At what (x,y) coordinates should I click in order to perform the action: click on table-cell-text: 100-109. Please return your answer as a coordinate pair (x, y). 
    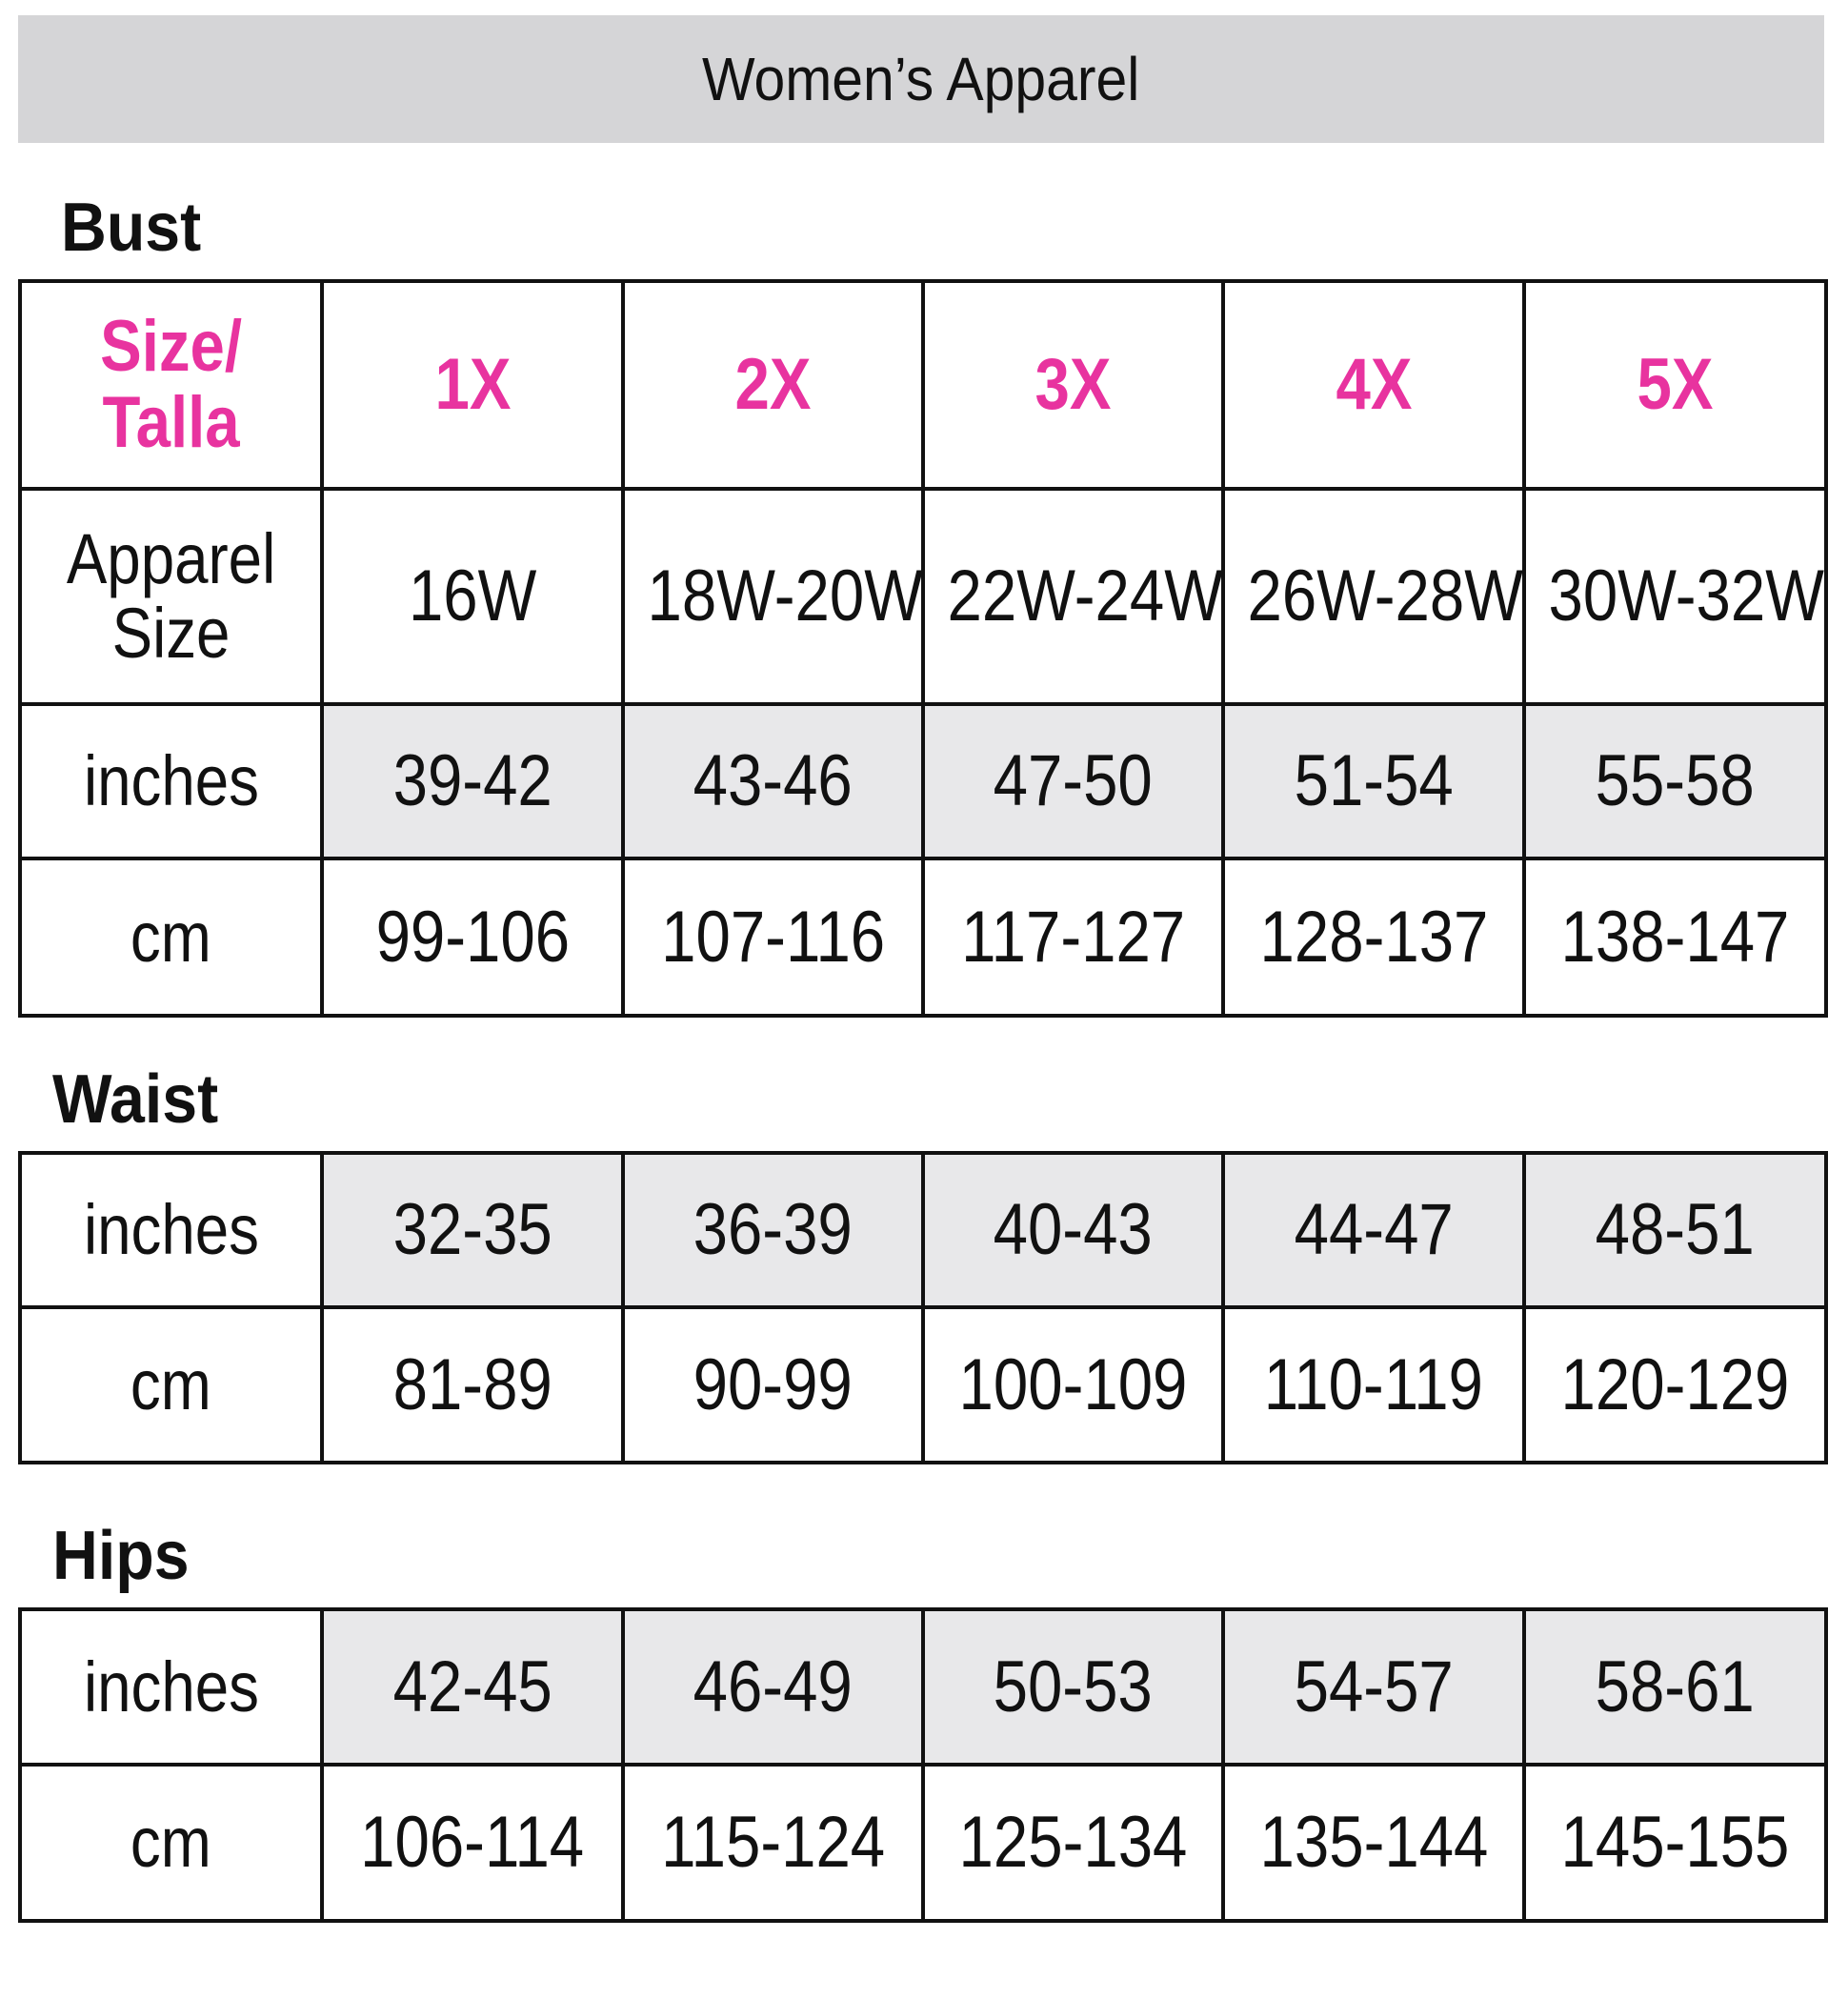
    Looking at the image, I should click on (1073, 1384).